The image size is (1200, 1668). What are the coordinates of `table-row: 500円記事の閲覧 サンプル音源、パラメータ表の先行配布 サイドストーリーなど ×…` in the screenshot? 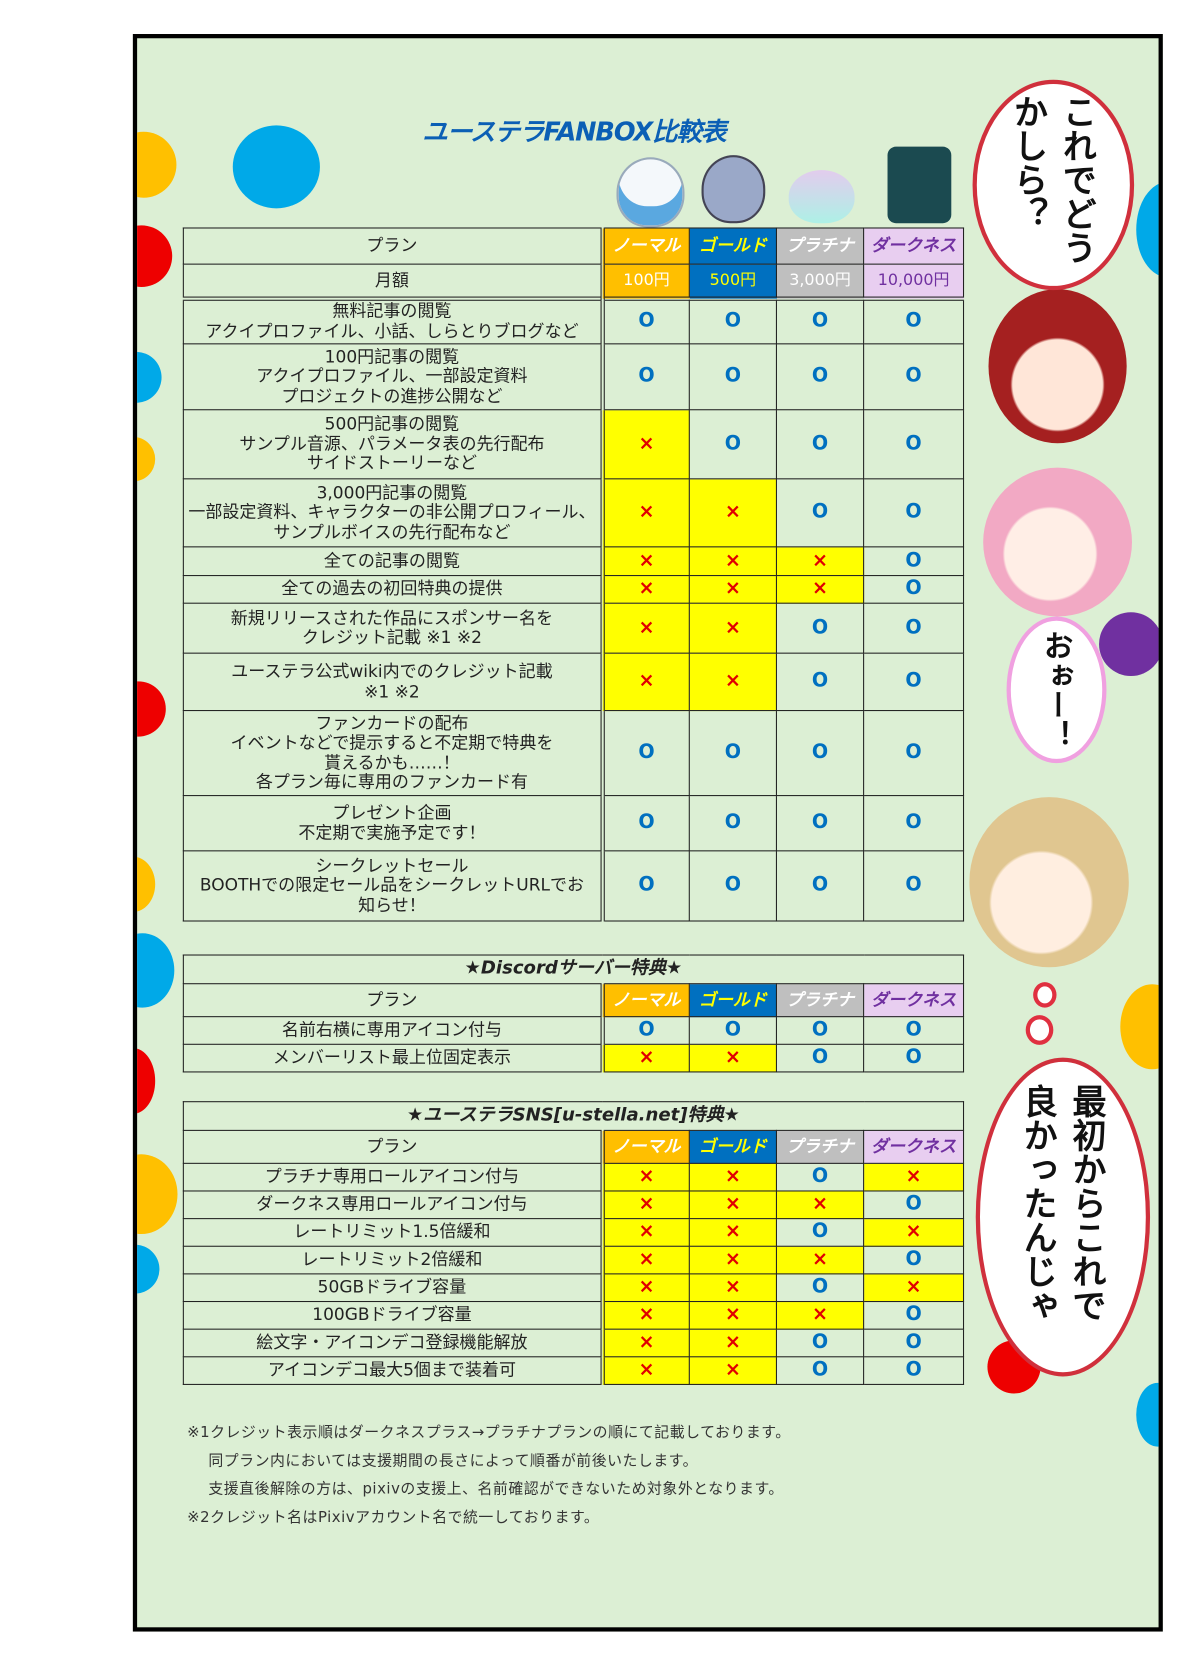 It's located at (573, 444).